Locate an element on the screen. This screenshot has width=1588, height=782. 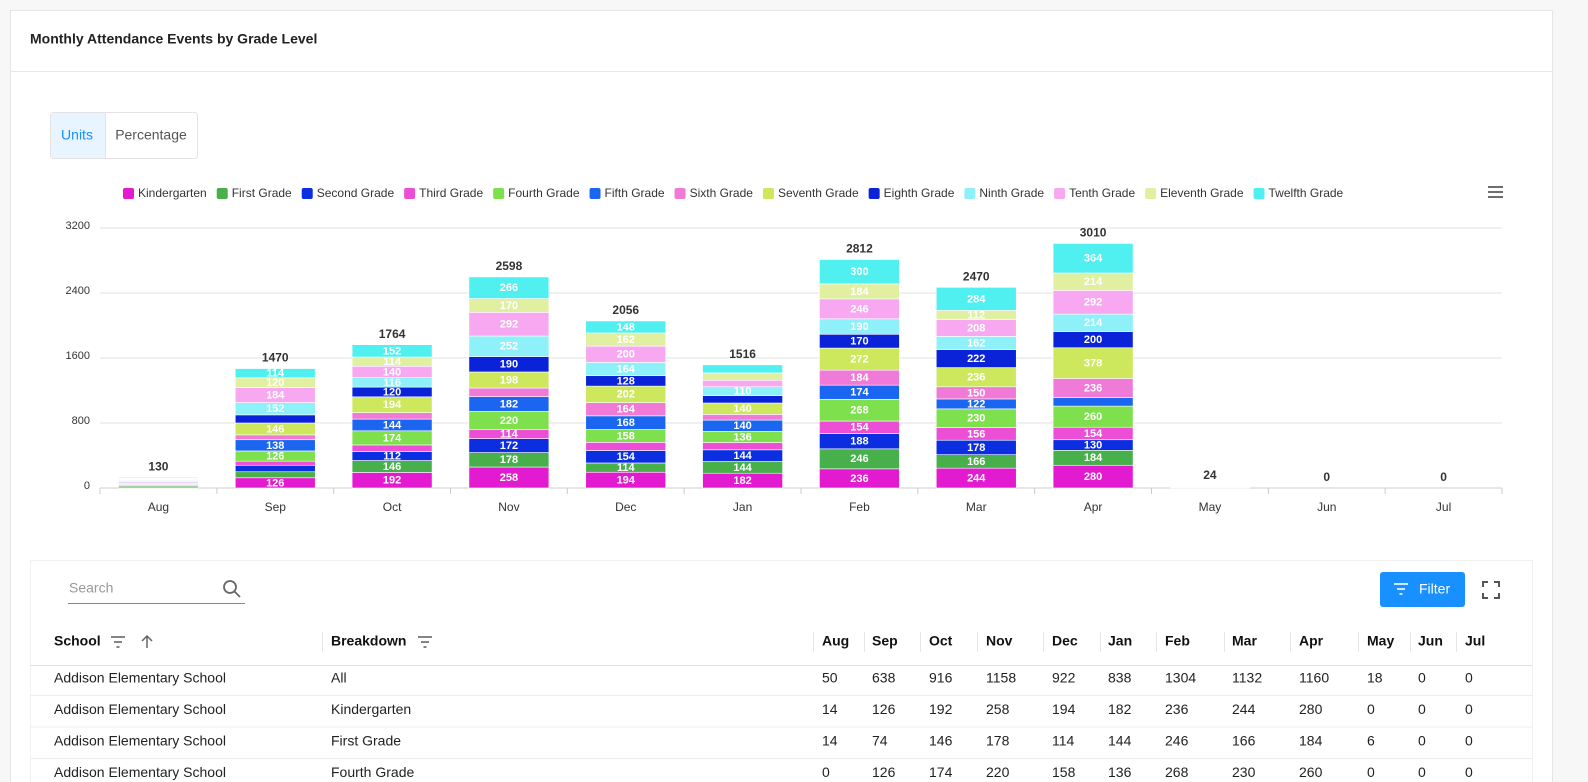
total-label: 130 is located at coordinates (158, 467).